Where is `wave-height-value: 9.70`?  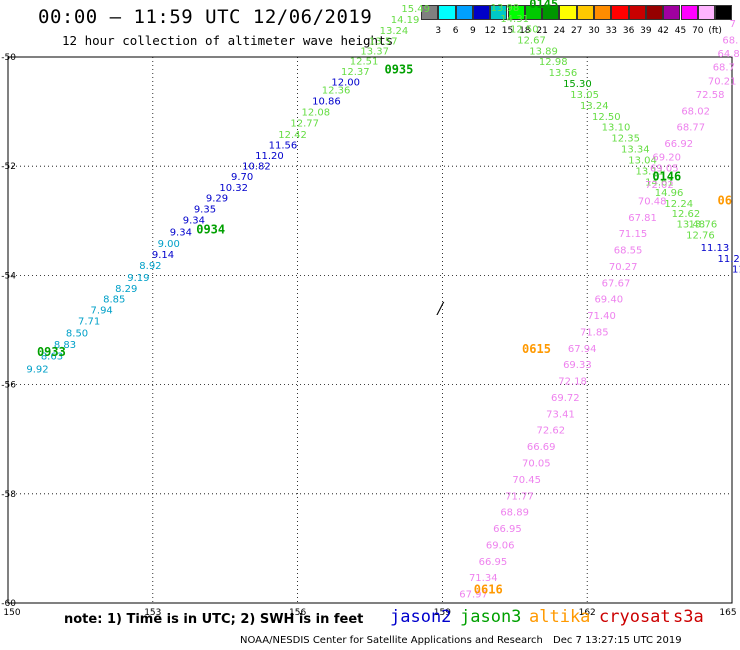
wave-height-value: 9.70 is located at coordinates (242, 177).